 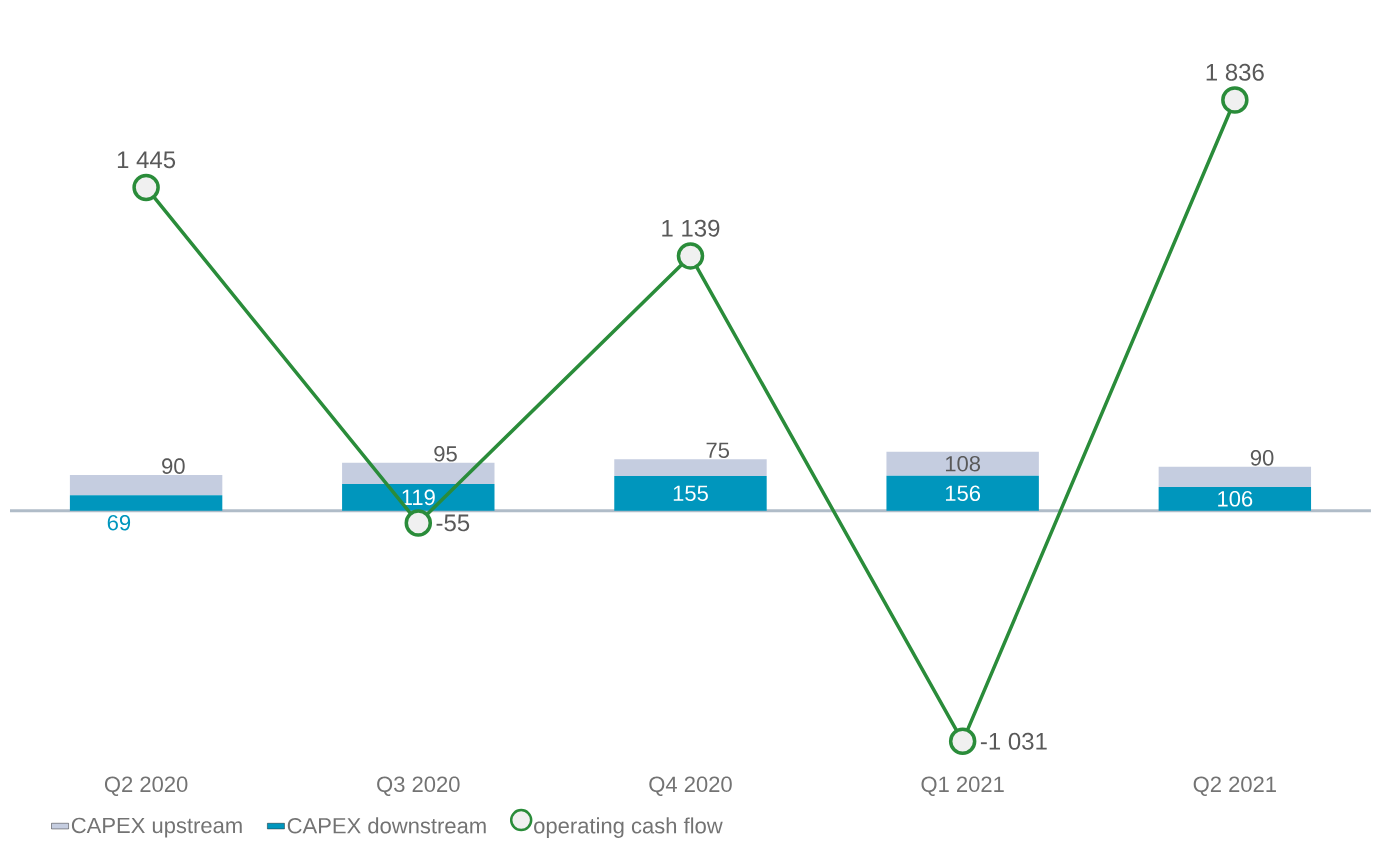 I want to click on legend-label: operating cash flow, so click(x=628, y=827).